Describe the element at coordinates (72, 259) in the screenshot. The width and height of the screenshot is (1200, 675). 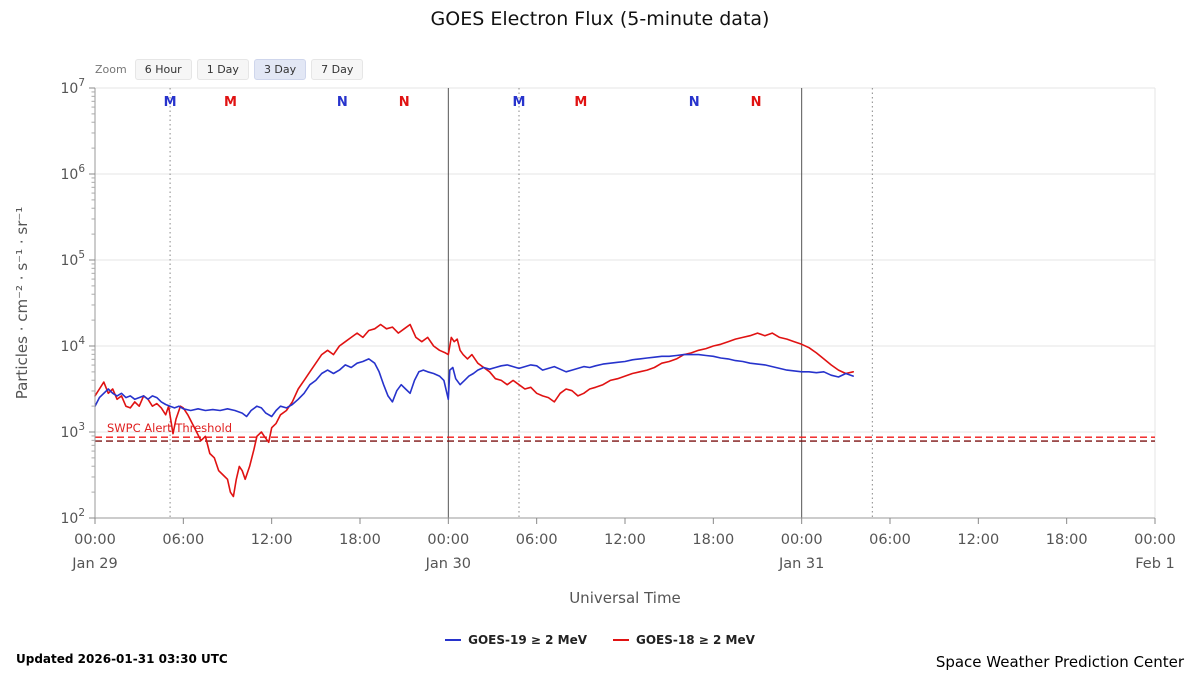
I see `svg-text: 10⁵` at that location.